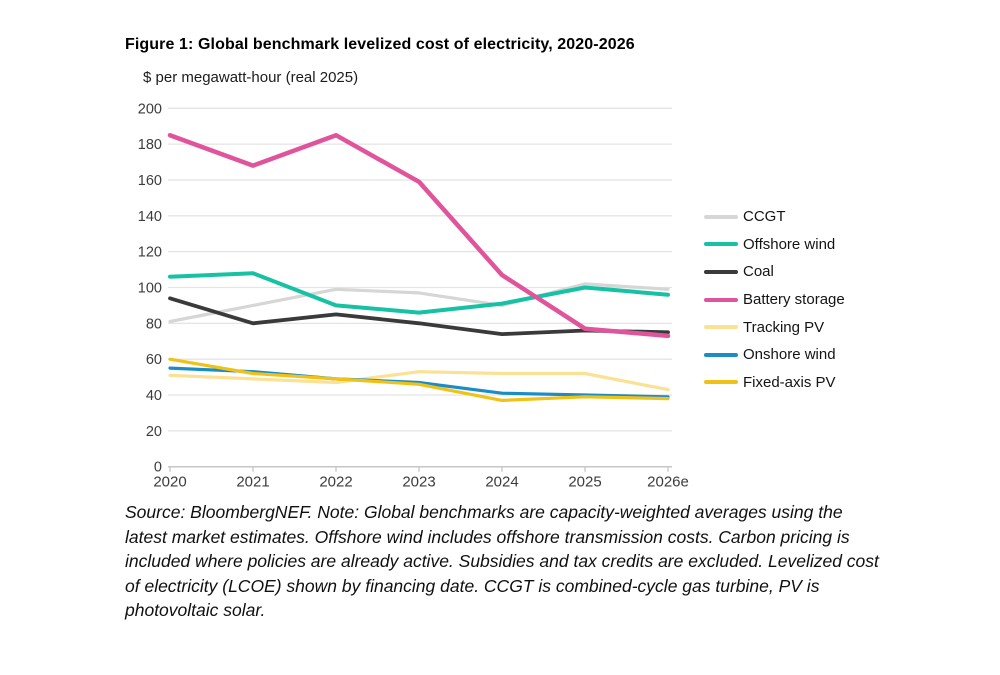  Describe the element at coordinates (784, 327) in the screenshot. I see `legend-label-tracking-pv: Tracking PV` at that location.